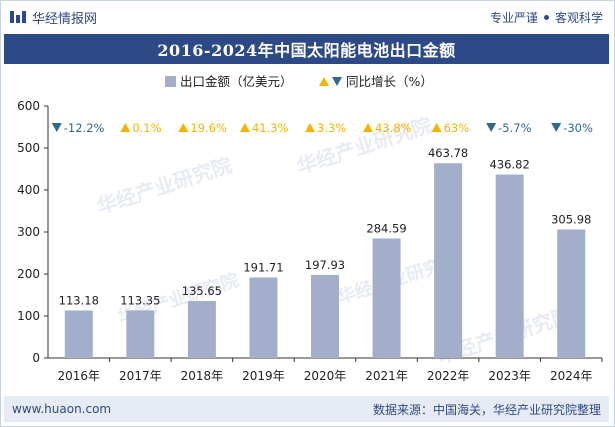  Describe the element at coordinates (571, 219) in the screenshot. I see `bar-value-label: 305.98` at that location.